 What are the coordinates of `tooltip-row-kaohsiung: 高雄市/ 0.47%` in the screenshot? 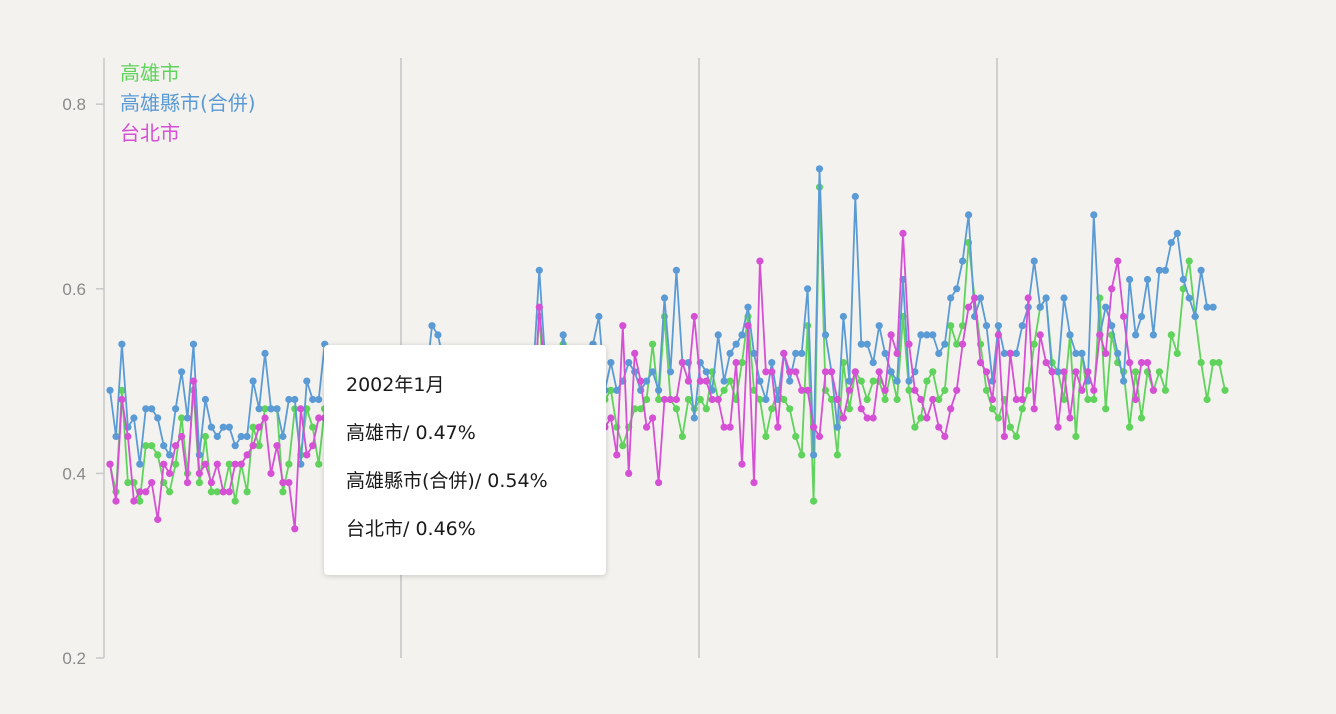 It's located at (476, 445).